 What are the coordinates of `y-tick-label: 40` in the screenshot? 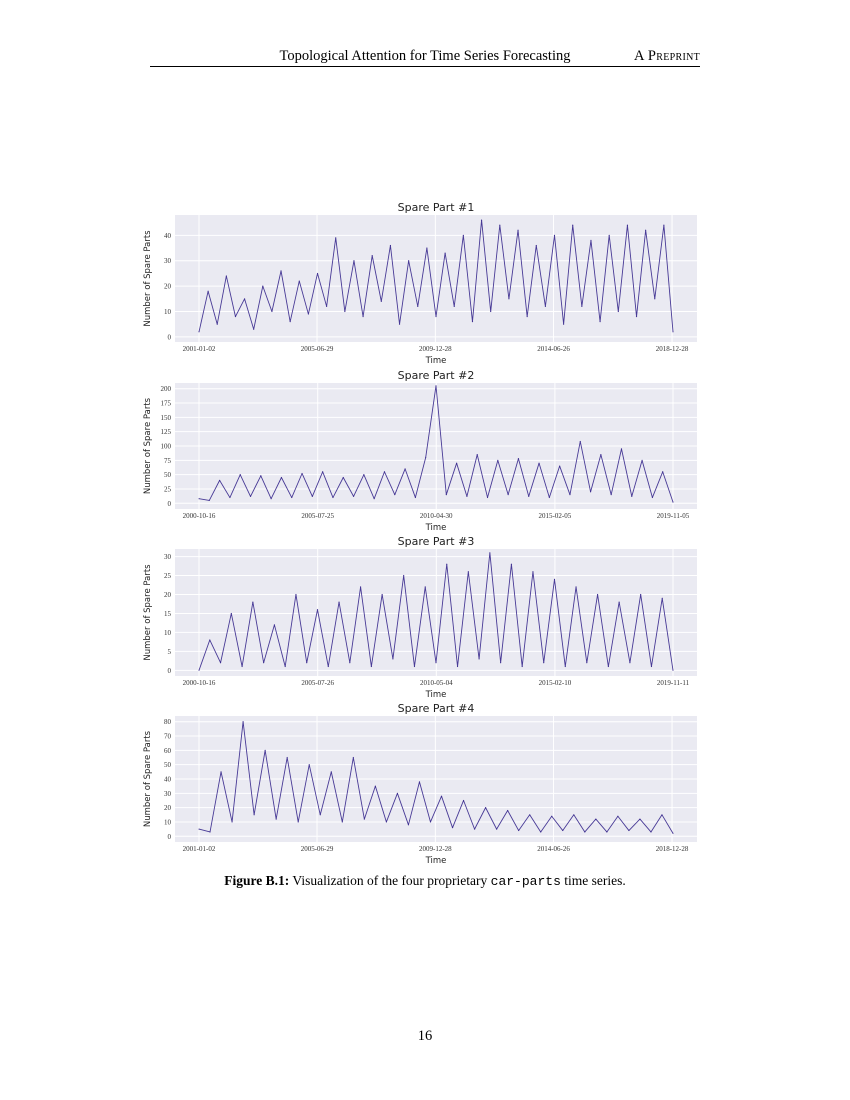 It's located at (168, 780).